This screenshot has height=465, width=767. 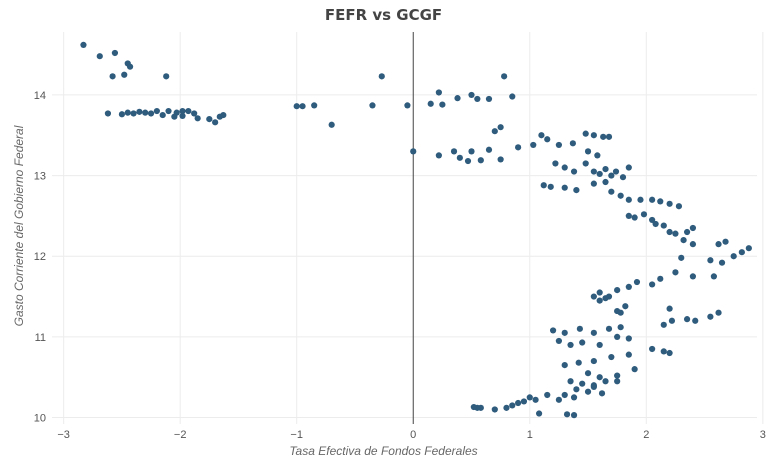 I want to click on y-tick-labels: 10 11 12 13 14, so click(x=40, y=257).